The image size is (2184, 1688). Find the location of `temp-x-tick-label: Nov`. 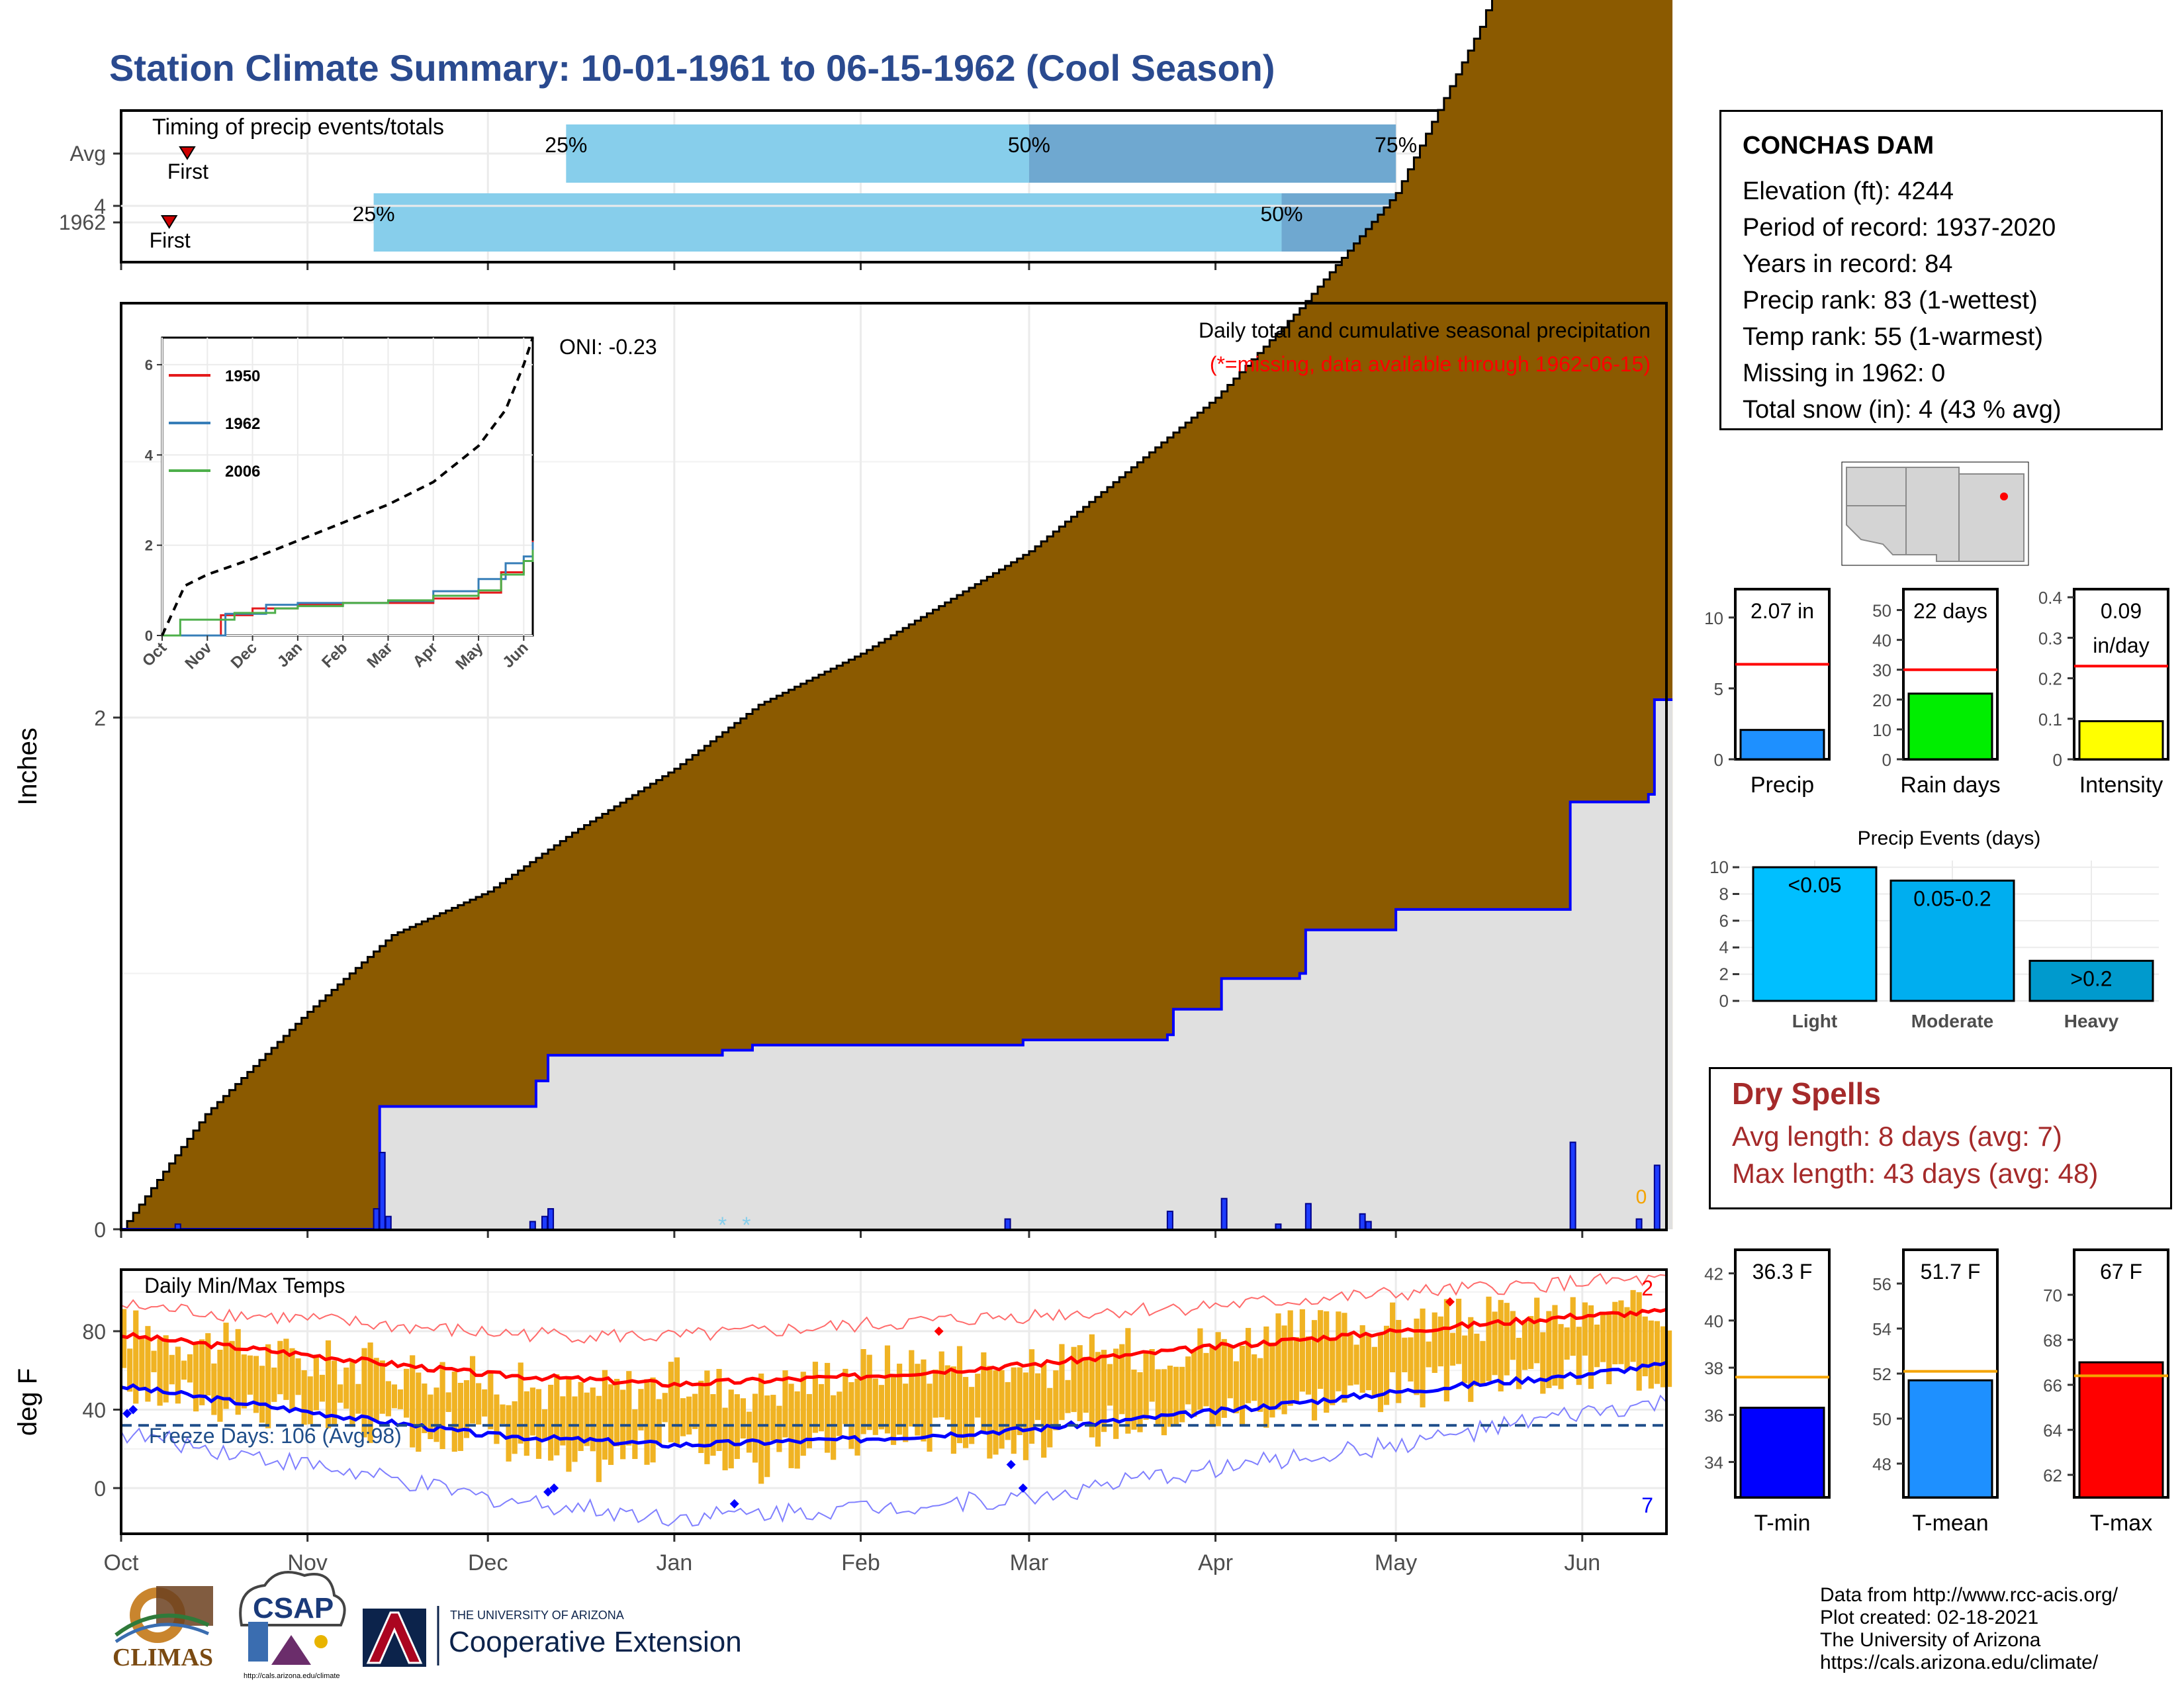

temp-x-tick-label: Nov is located at coordinates (307, 1562).